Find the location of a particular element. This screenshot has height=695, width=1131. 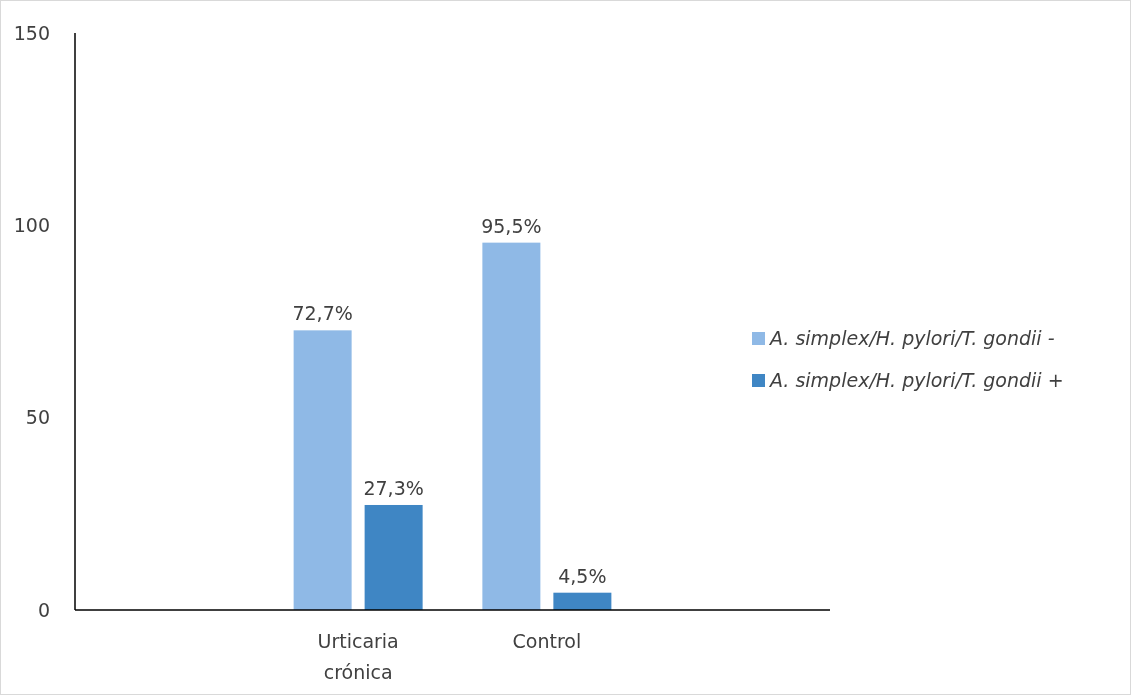

data-label: 72,7% is located at coordinates (322, 313).